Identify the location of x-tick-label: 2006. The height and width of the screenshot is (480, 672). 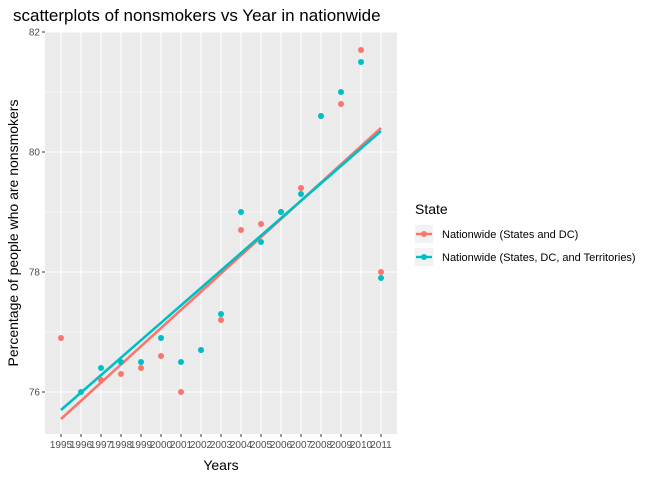
(281, 445).